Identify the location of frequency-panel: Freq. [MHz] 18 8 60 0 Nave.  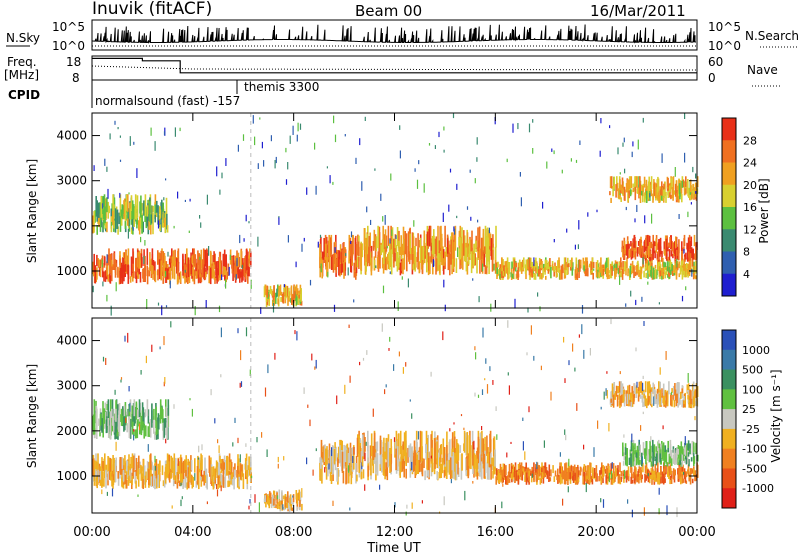
(393, 71).